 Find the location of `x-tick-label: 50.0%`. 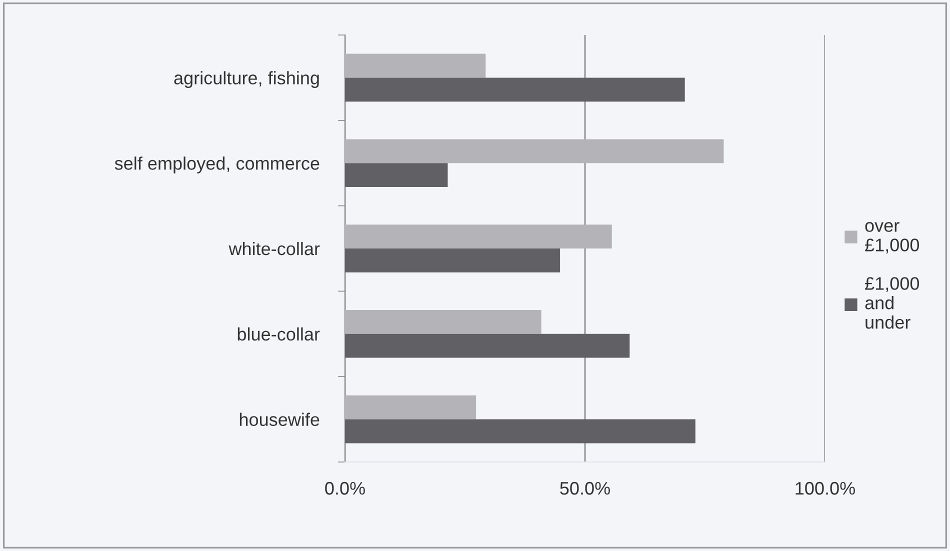

x-tick-label: 50.0% is located at coordinates (585, 488).